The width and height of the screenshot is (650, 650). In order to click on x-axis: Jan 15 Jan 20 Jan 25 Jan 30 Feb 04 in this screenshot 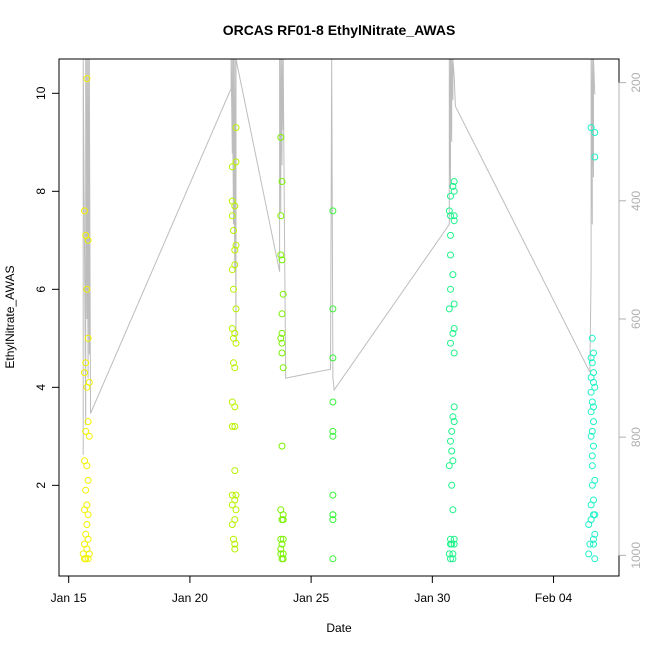, I will do `click(312, 590)`.